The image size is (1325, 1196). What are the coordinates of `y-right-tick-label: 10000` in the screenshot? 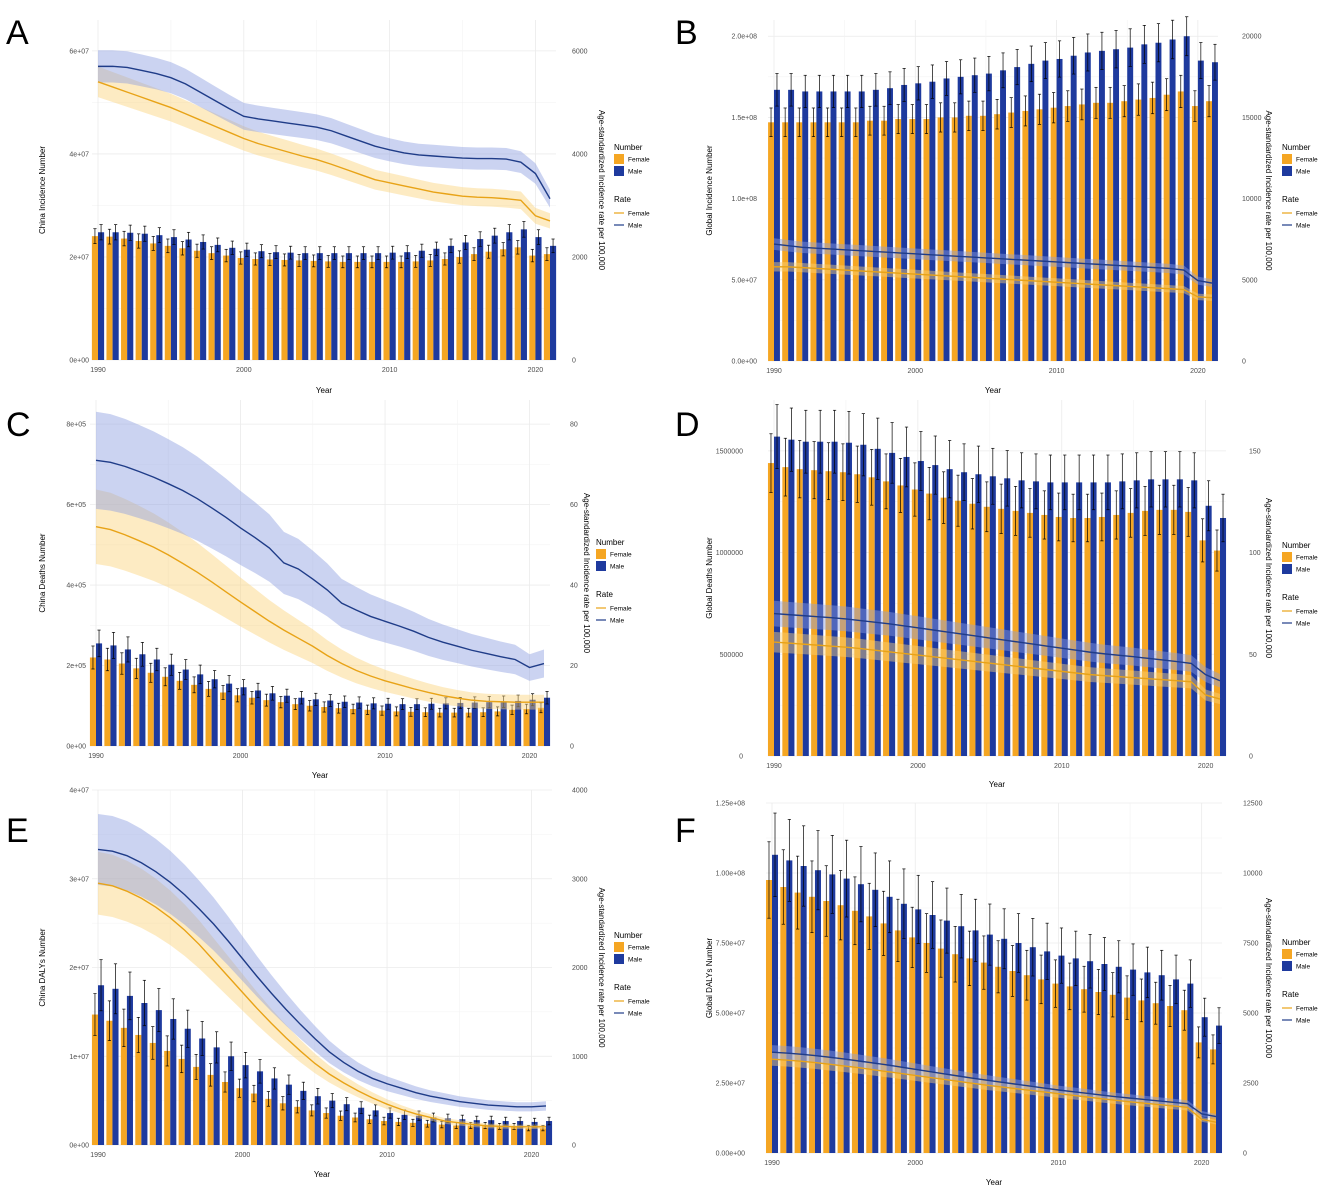 It's located at (1252, 199).